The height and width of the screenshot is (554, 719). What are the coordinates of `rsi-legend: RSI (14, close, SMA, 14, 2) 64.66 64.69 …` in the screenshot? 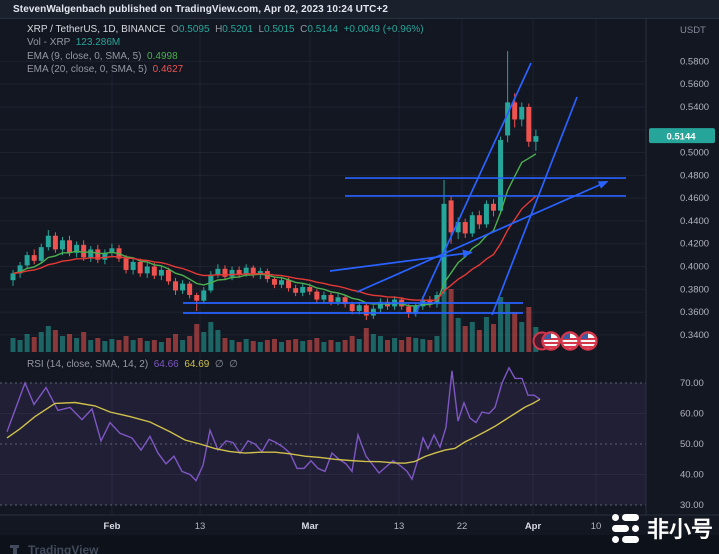 It's located at (132, 364).